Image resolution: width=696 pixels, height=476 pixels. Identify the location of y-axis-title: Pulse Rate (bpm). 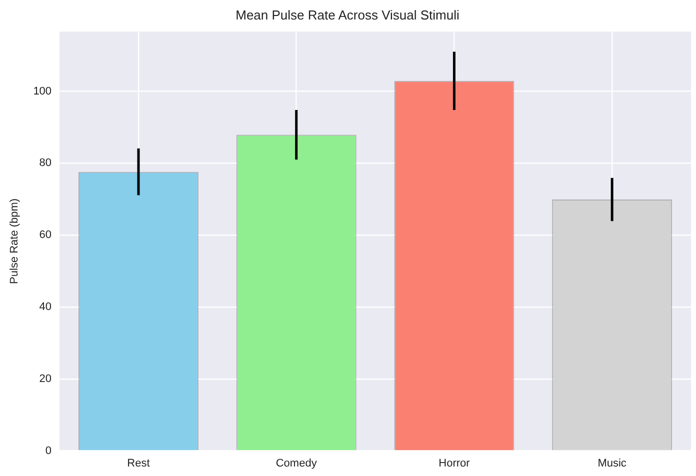
(14, 241).